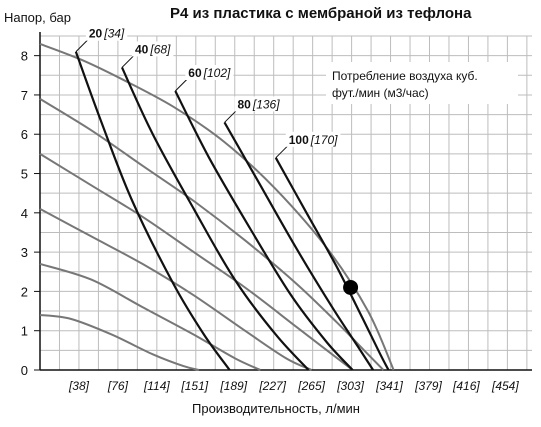  Describe the element at coordinates (24, 174) in the screenshot. I see `y-tick-label-5: 5` at that location.